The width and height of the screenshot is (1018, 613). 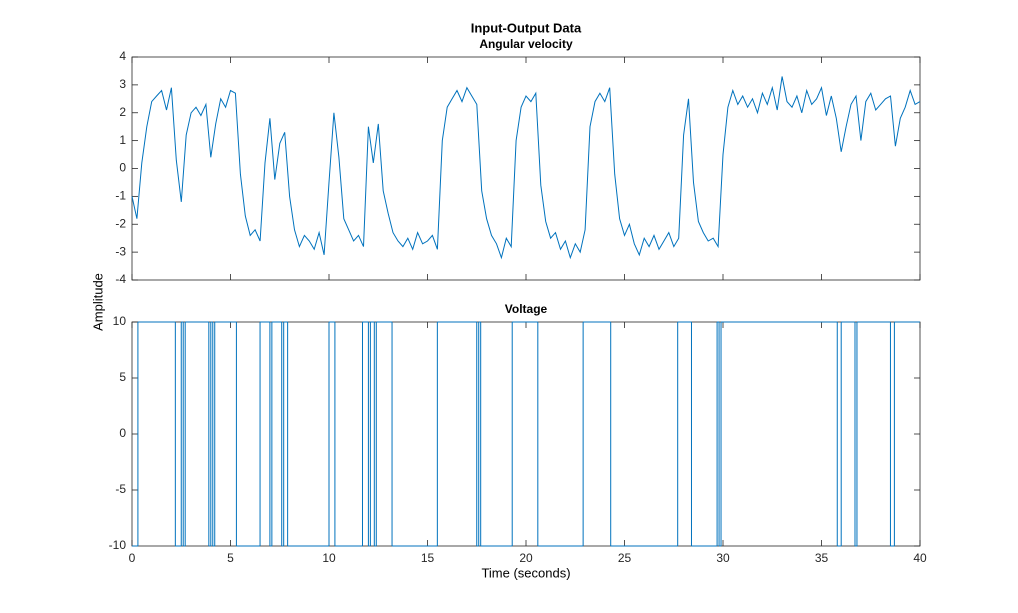 I want to click on y-tick-label: 5, so click(x=122, y=377).